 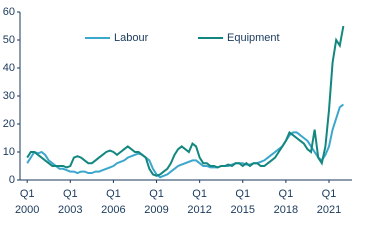 I want to click on y-tick-label: 50, so click(x=9, y=40).